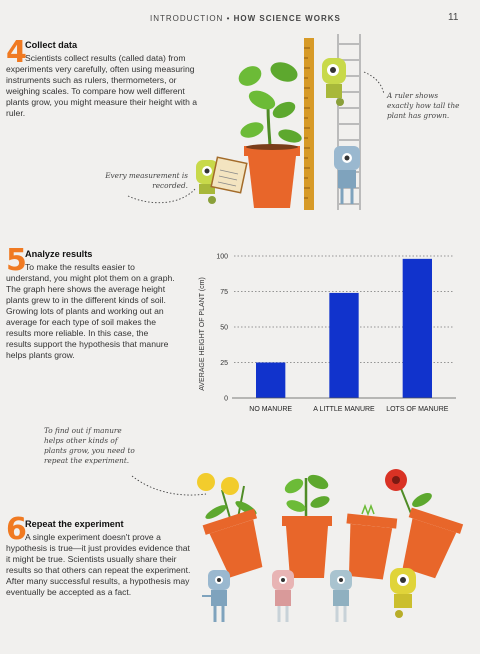 The height and width of the screenshot is (654, 480). Describe the element at coordinates (202, 334) in the screenshot. I see `y-axis-label: AVERAGE HEIGHT OF PLANT (cm)` at that location.